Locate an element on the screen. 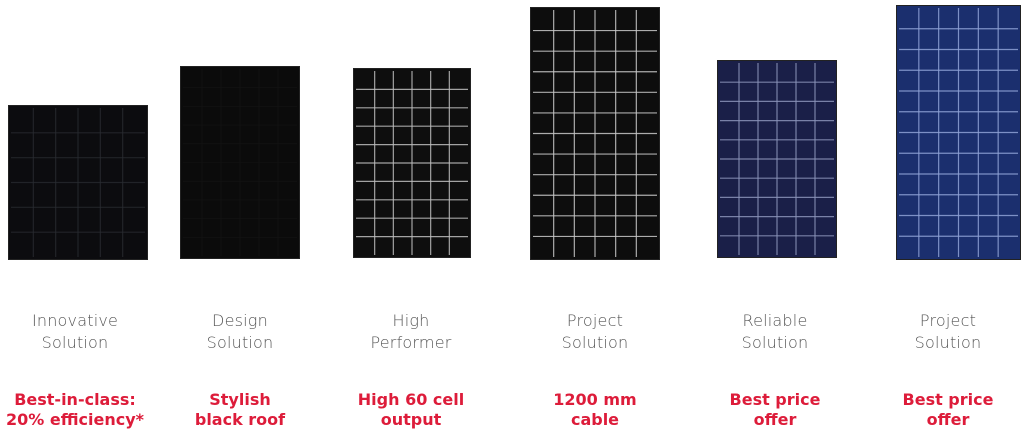 The image size is (1021, 436). product-name-line-1: Reliable is located at coordinates (775, 320).